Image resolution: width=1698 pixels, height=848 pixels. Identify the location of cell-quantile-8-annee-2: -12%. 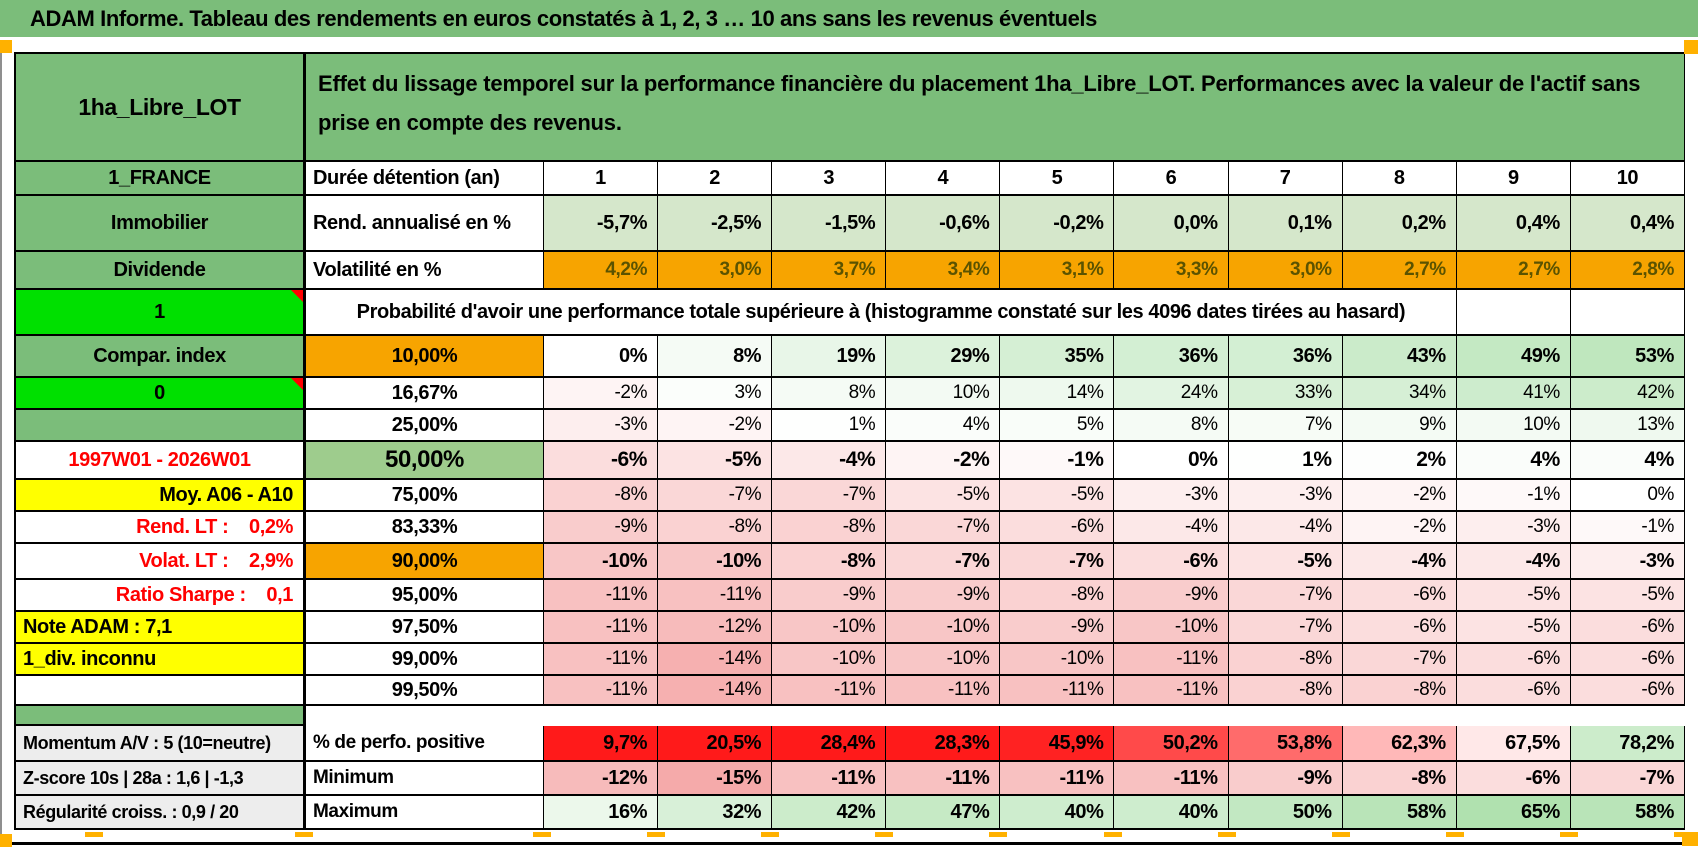
(715, 628).